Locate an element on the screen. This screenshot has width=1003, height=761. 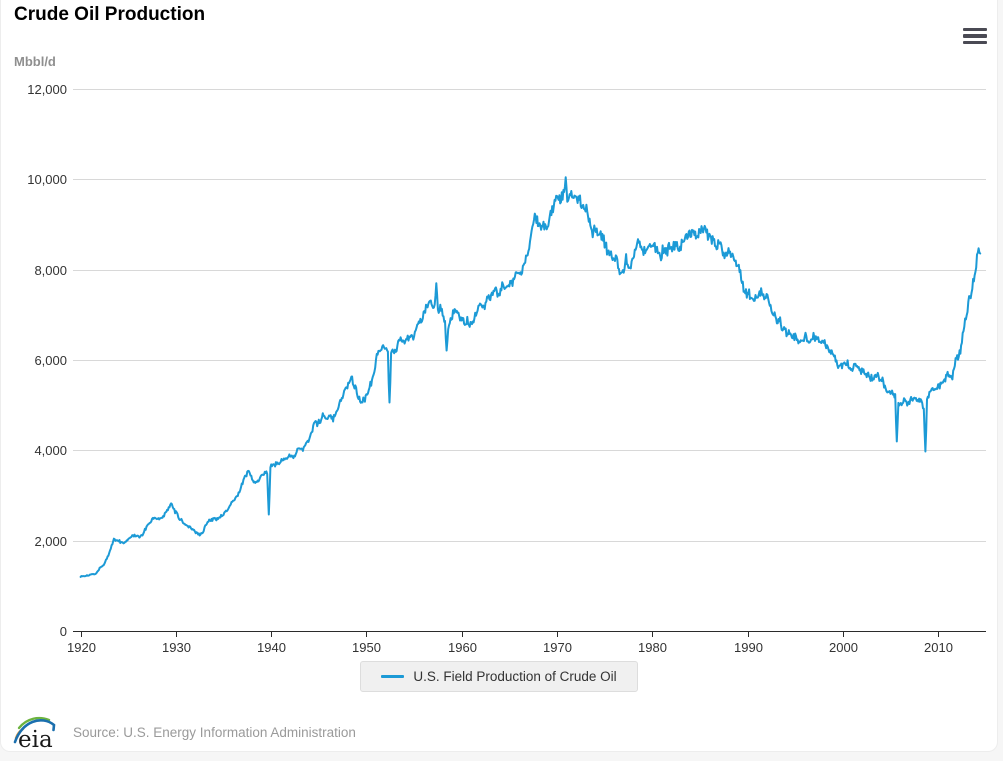
legend: U.S. Field Production of Crude Oil is located at coordinates (499, 676).